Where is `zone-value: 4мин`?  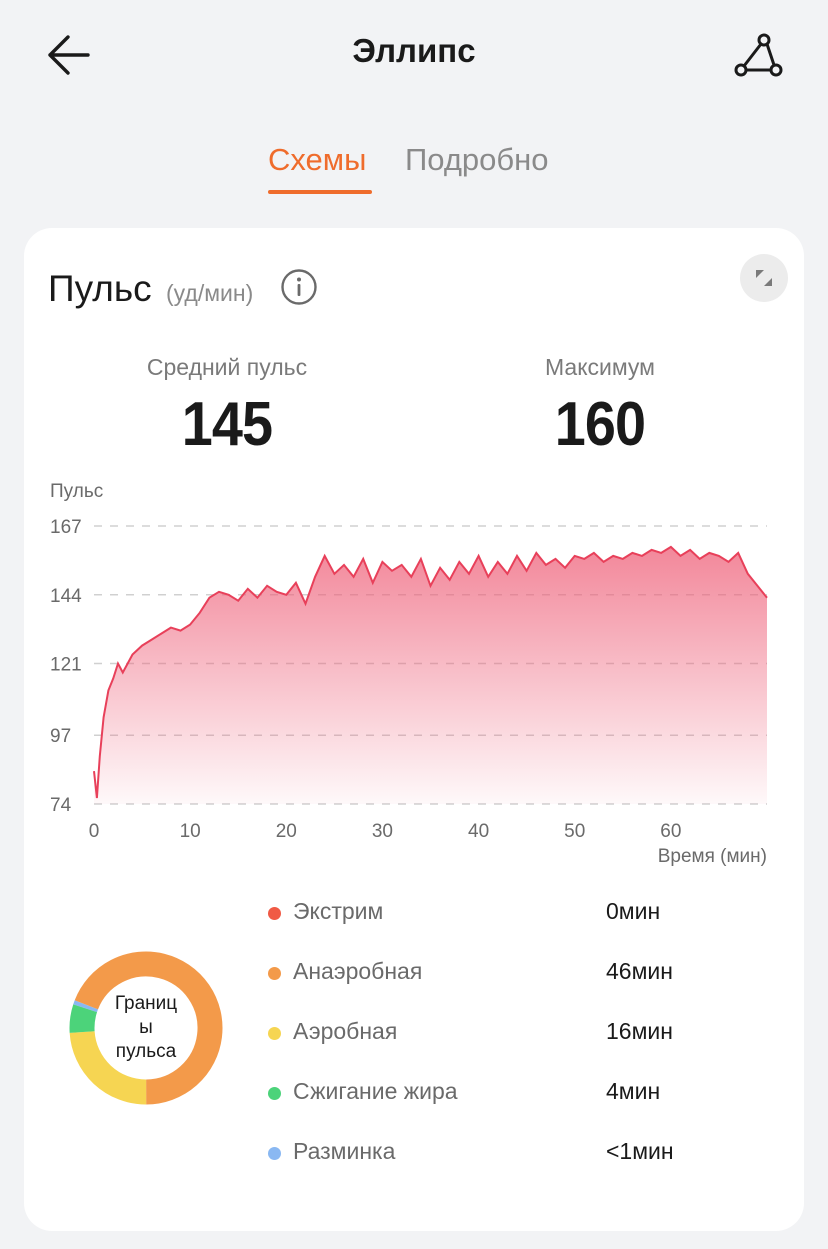
zone-value: 4мин is located at coordinates (633, 1091).